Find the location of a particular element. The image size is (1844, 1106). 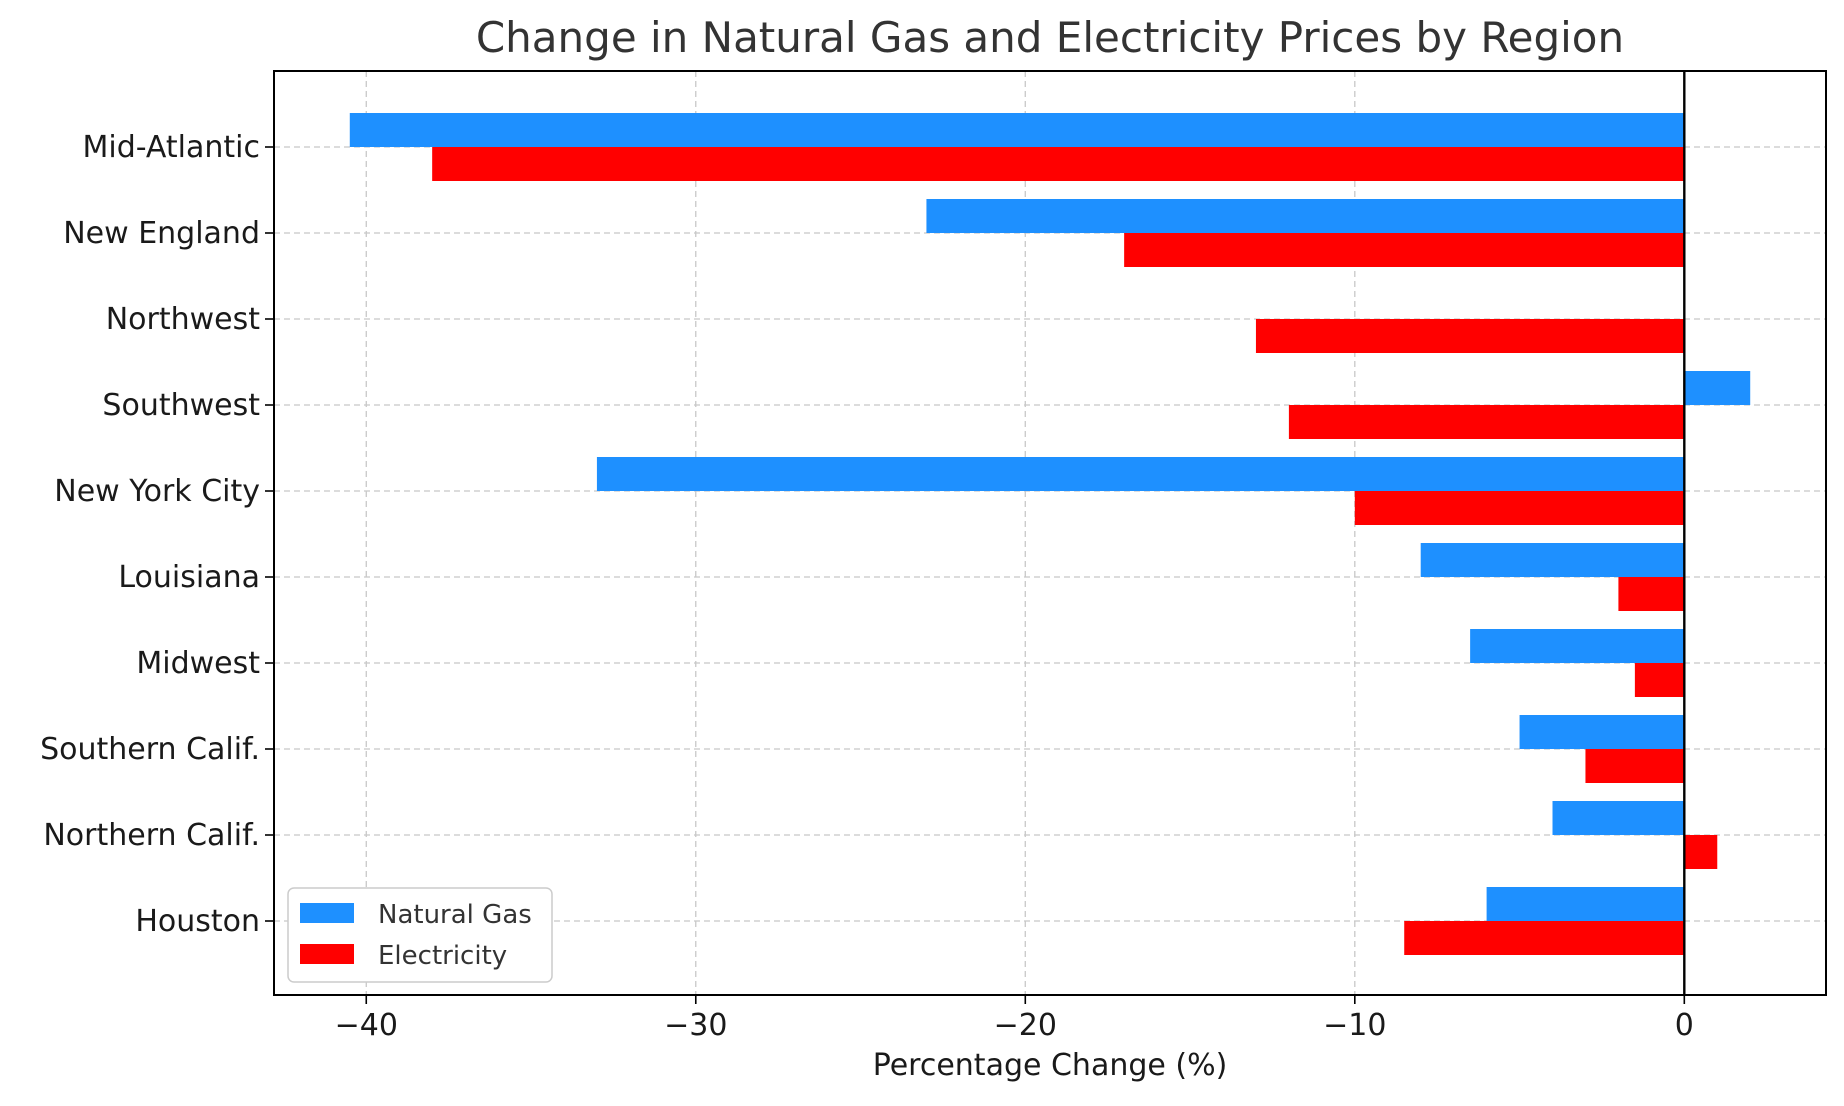

x-axis-ticks: −40 −30 −20 −10 0 is located at coordinates (1014, 1019).